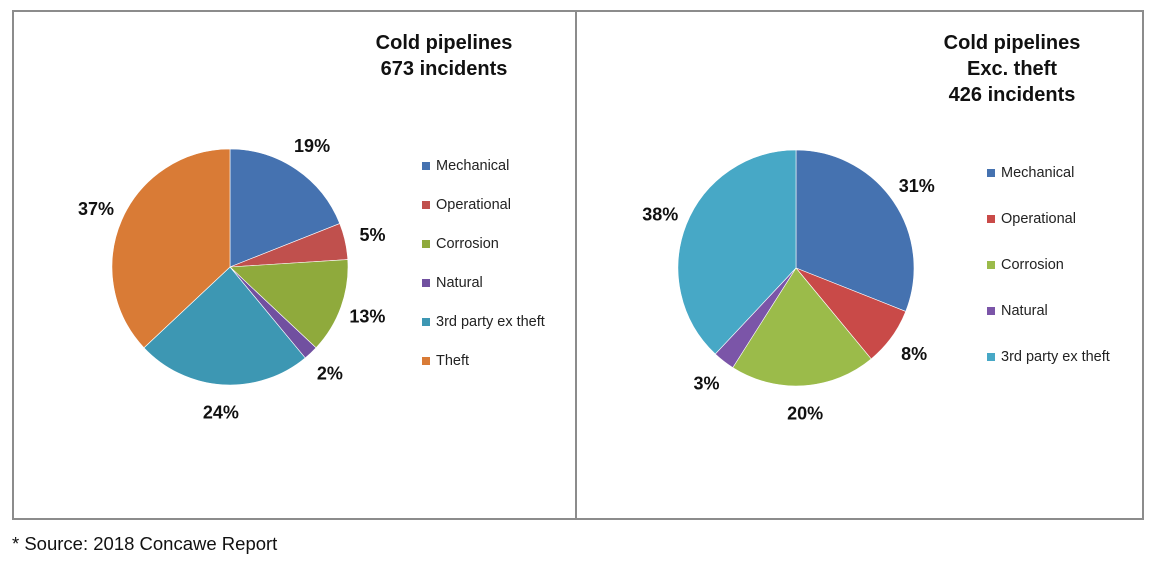  I want to click on data-label: 24%, so click(221, 413).